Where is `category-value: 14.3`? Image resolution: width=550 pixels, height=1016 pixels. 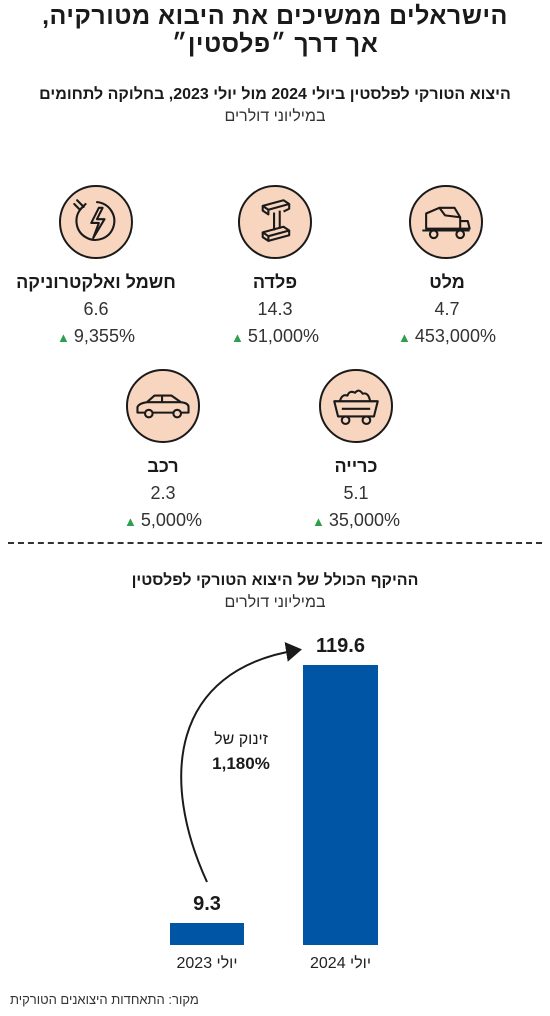
category-value: 14.3 is located at coordinates (275, 309).